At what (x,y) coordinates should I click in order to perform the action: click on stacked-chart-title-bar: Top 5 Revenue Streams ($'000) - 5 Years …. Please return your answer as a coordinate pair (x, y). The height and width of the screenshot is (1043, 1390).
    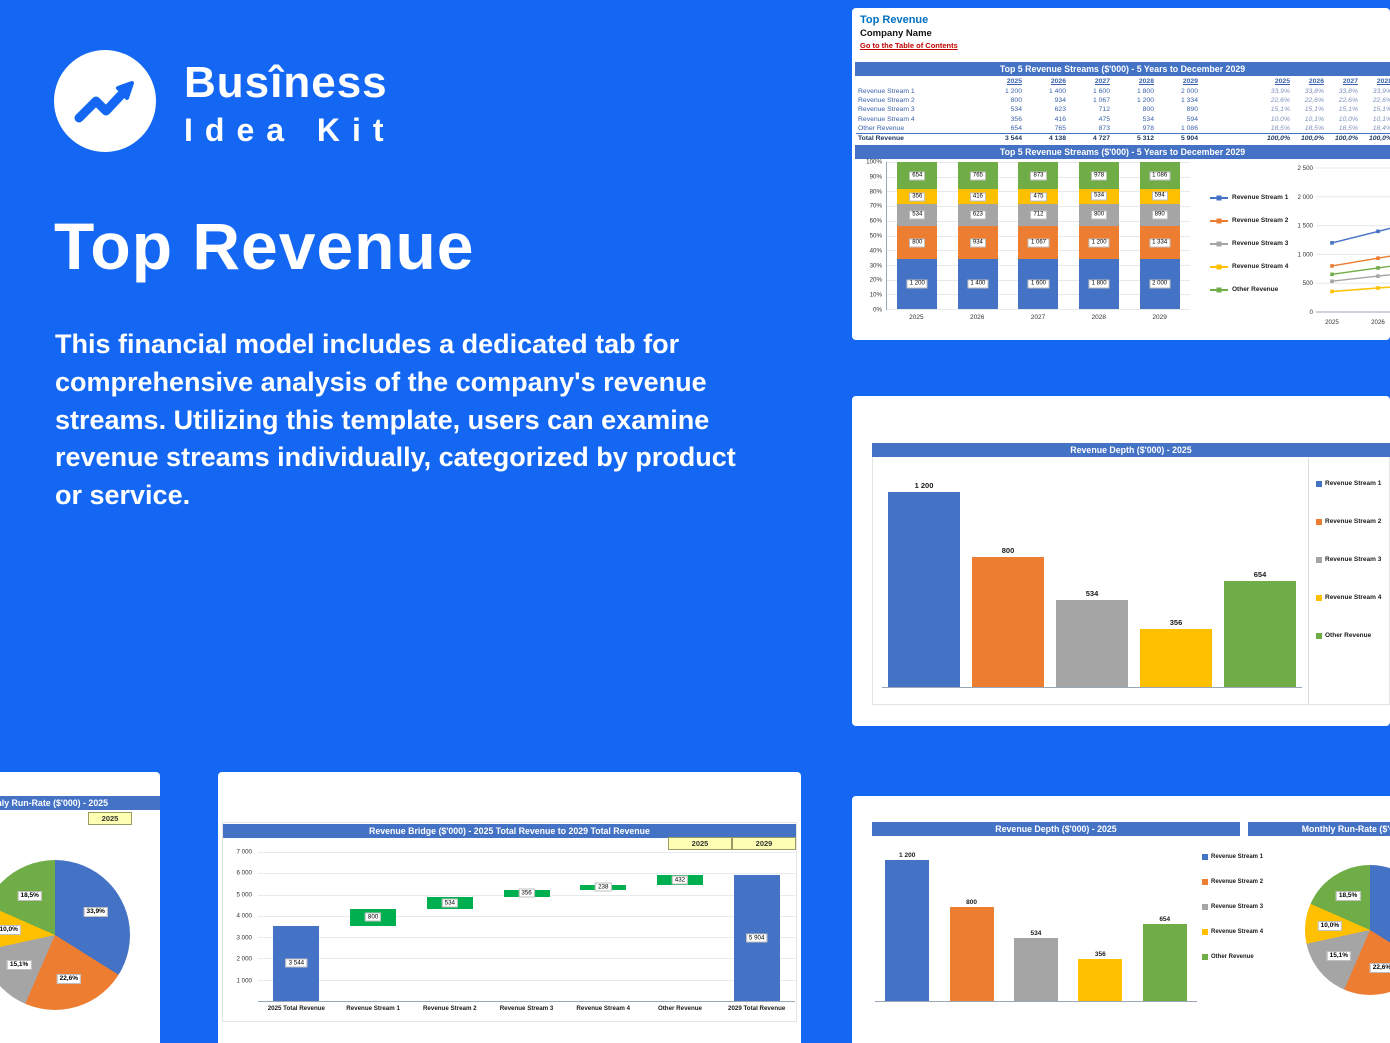
    Looking at the image, I should click on (1122, 152).